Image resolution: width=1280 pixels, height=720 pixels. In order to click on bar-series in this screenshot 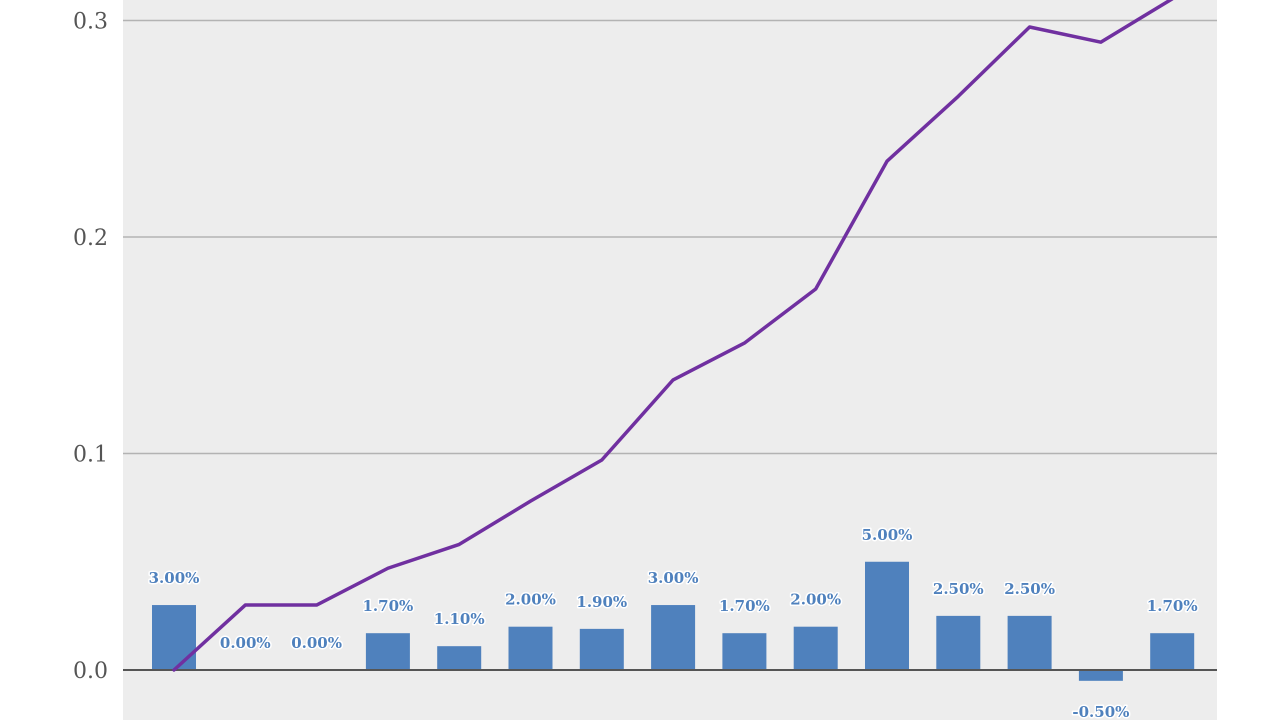, I will do `click(673, 621)`.